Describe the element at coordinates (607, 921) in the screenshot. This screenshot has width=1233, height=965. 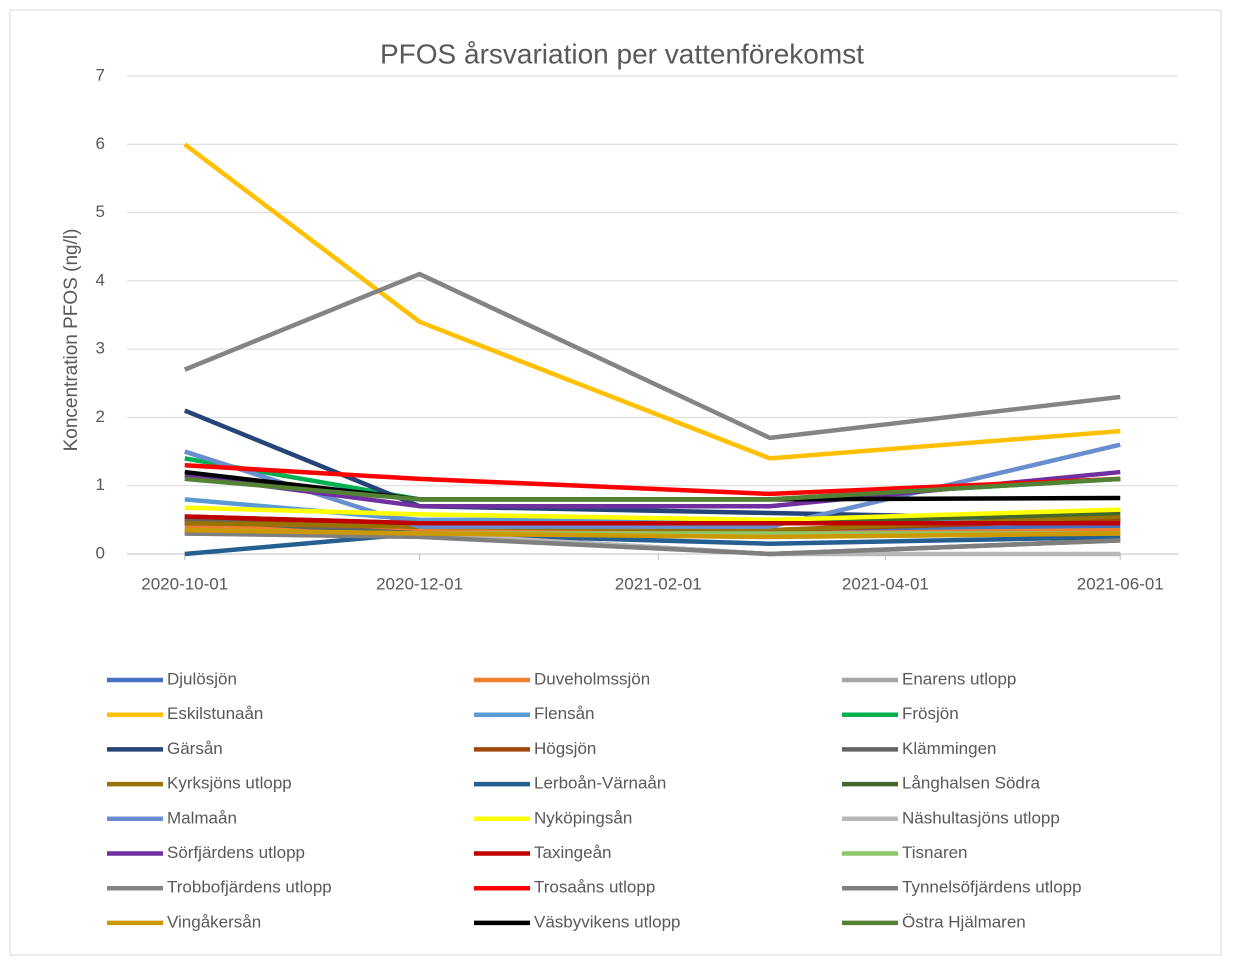
I see `legend-label: Väsbyvikens utlopp` at that location.